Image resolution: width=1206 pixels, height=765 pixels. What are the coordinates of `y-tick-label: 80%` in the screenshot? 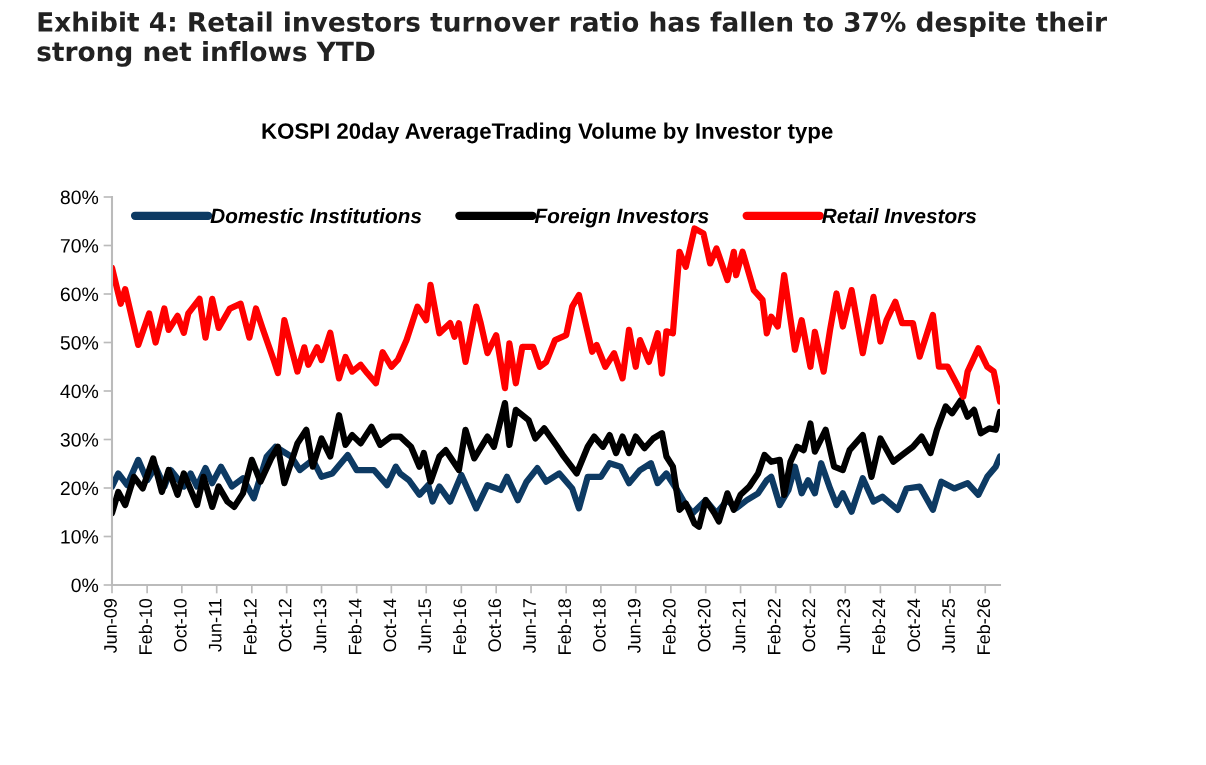 It's located at (79, 197).